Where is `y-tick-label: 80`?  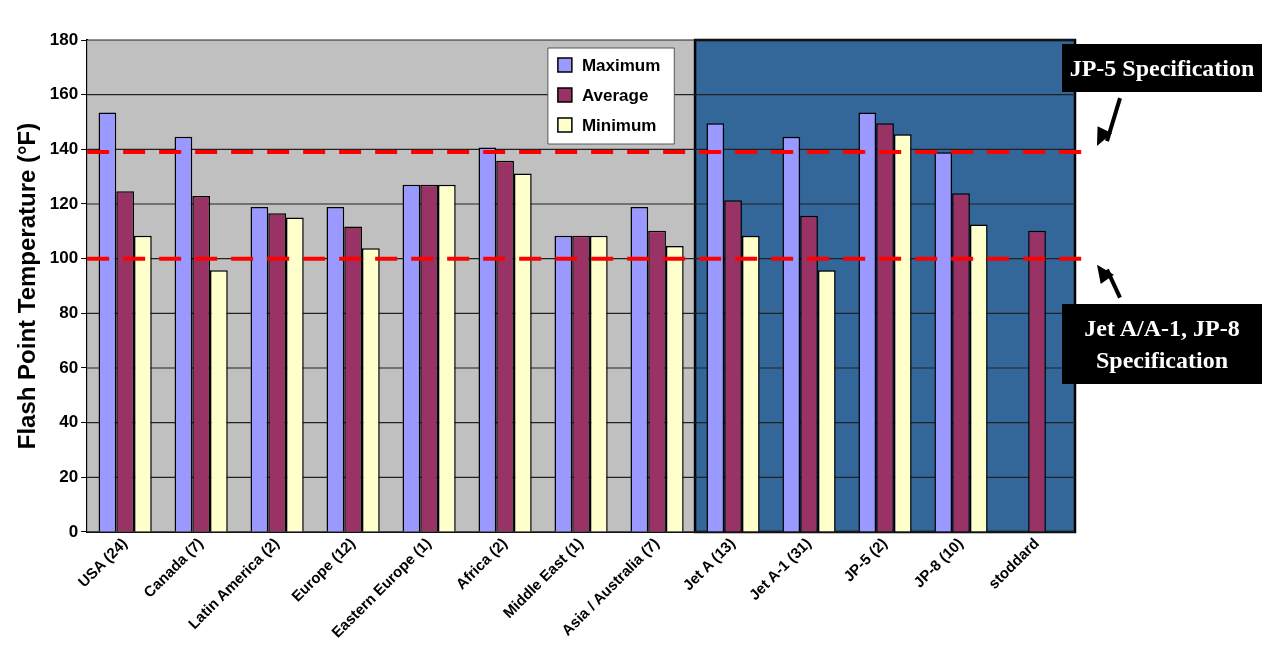
y-tick-label: 80 is located at coordinates (69, 312).